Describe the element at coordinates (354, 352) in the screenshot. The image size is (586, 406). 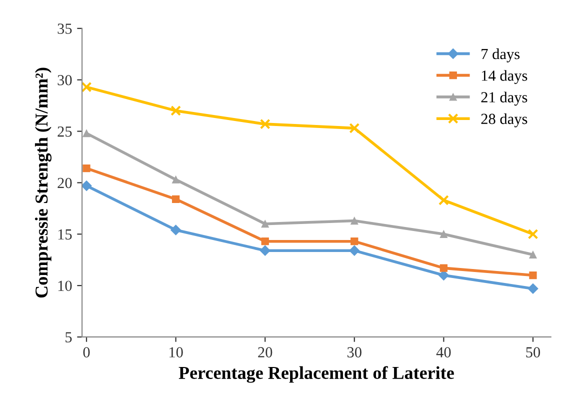
I see `x-tick-label: 30` at that location.